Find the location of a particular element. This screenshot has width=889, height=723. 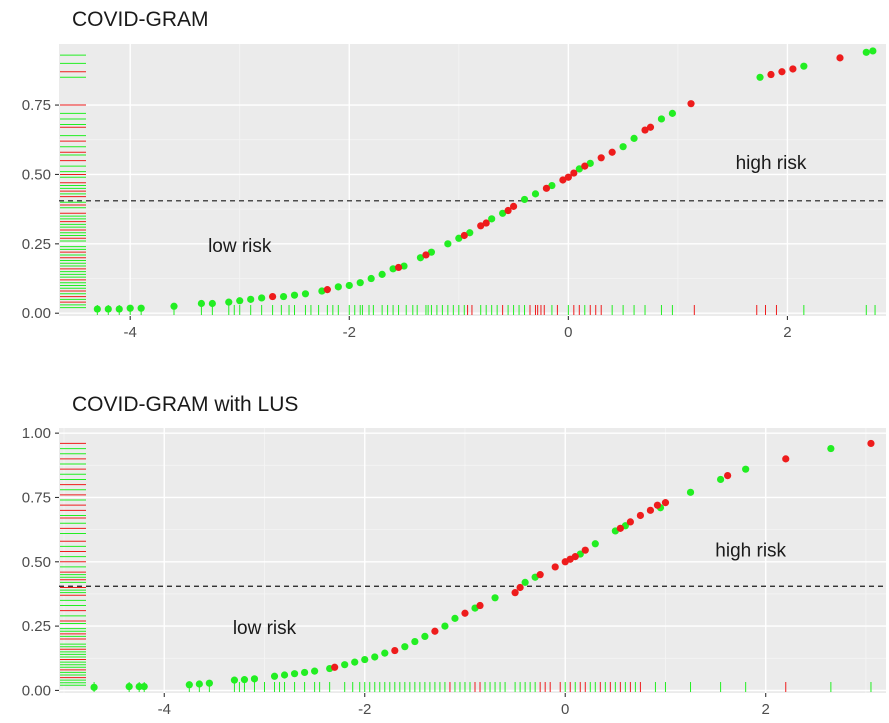

chart-1-x-tick-label: -2 is located at coordinates (349, 332).